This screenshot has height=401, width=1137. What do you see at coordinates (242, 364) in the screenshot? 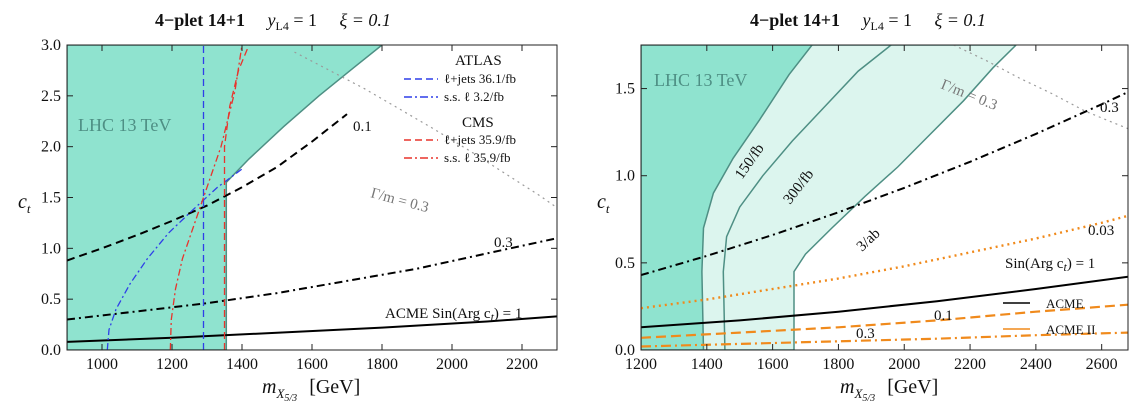
I see `left-xtick-label: 1400` at bounding box center [242, 364].